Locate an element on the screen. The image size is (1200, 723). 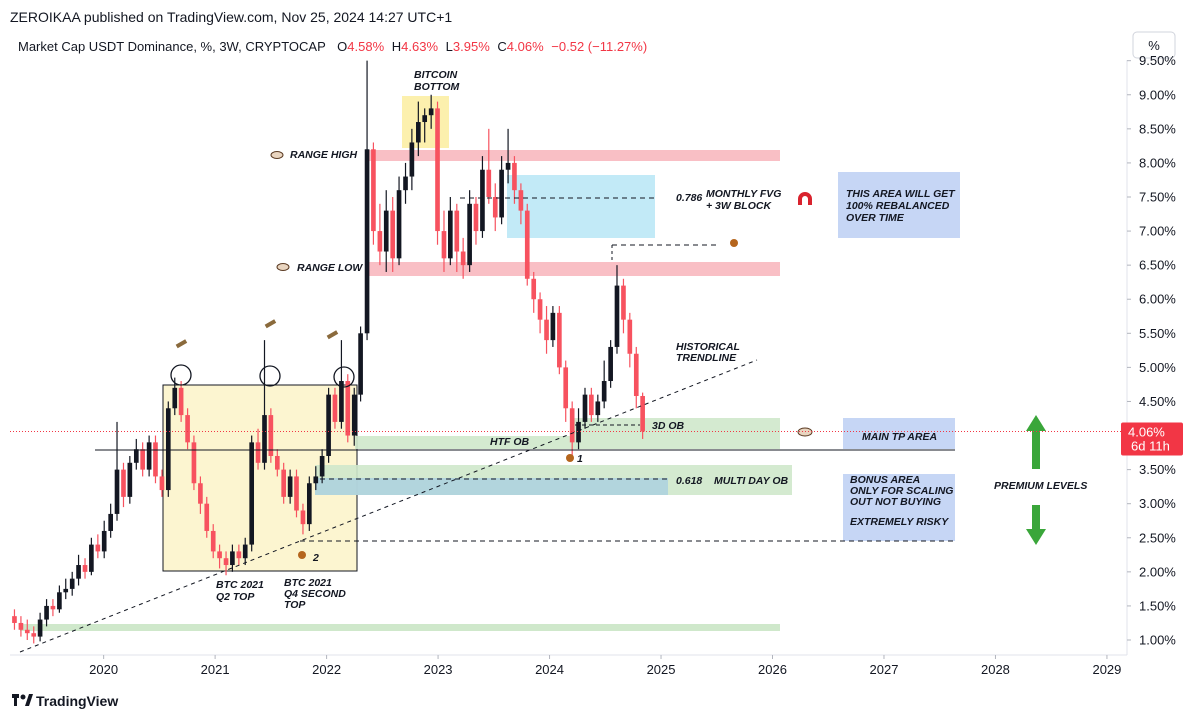
annotation: MULTI DAY OB is located at coordinates (751, 481).